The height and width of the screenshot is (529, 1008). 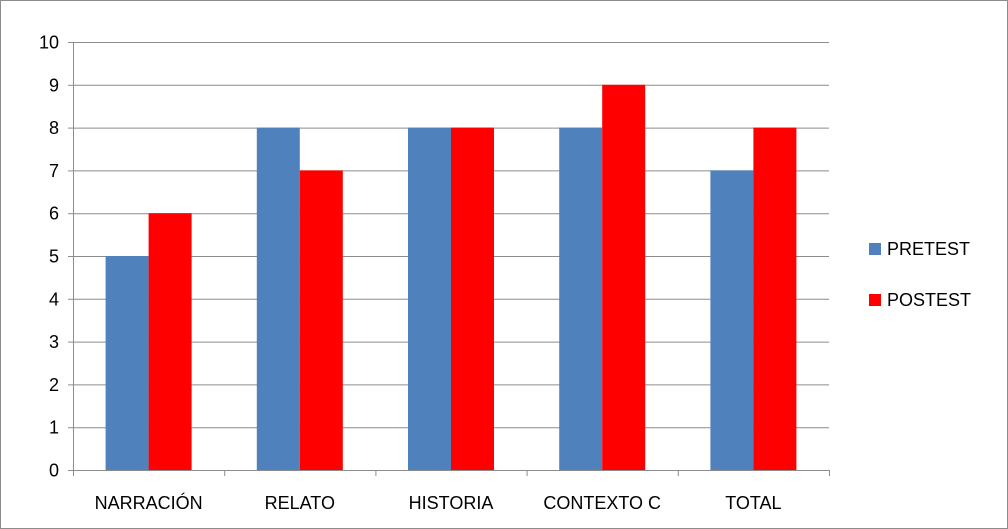 I want to click on legend-swatch-pretest, so click(x=875, y=249).